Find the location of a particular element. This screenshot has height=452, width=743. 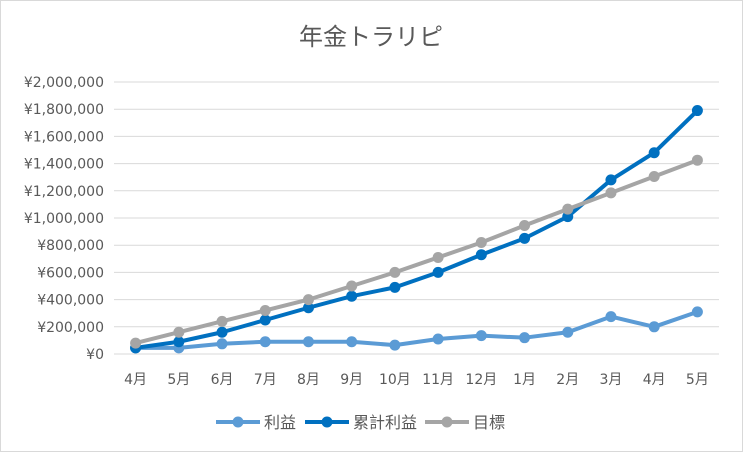

legend-label: 利益 is located at coordinates (280, 422).